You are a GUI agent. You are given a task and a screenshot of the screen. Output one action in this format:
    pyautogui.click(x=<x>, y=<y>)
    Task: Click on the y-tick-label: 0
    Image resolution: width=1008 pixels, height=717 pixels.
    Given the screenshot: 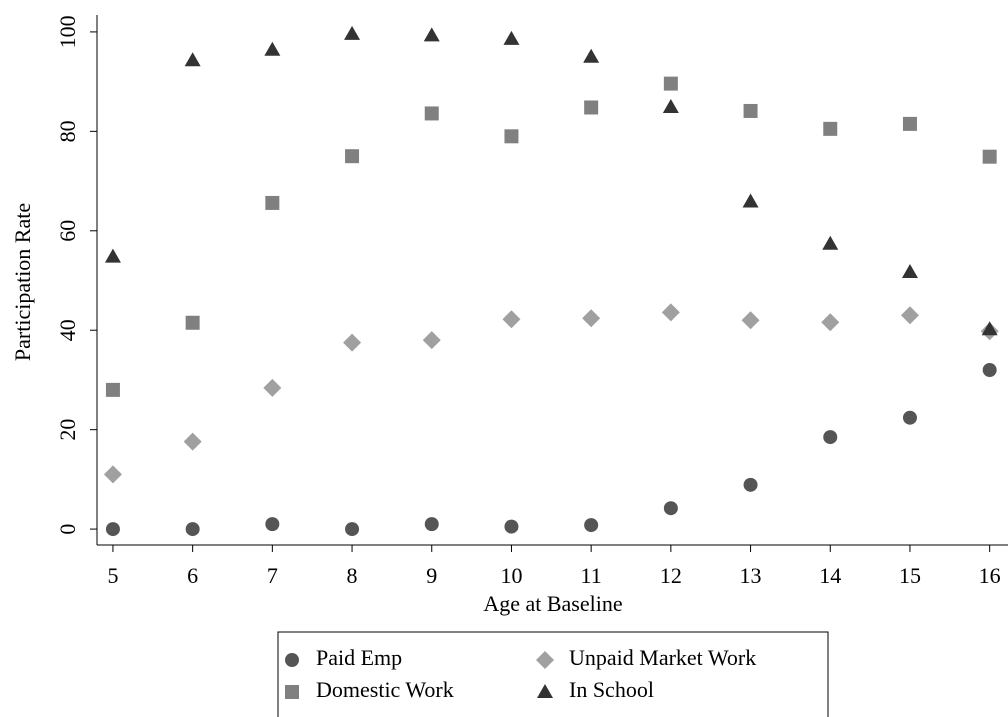 What is the action you would take?
    pyautogui.click(x=67, y=529)
    